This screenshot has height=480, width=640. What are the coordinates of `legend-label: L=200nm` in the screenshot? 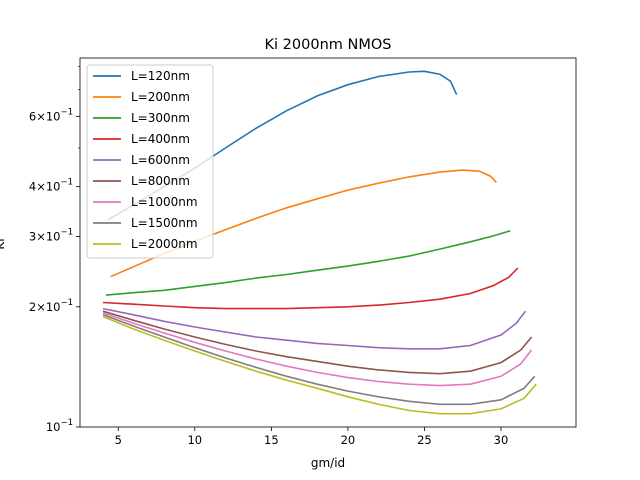 It's located at (160, 97).